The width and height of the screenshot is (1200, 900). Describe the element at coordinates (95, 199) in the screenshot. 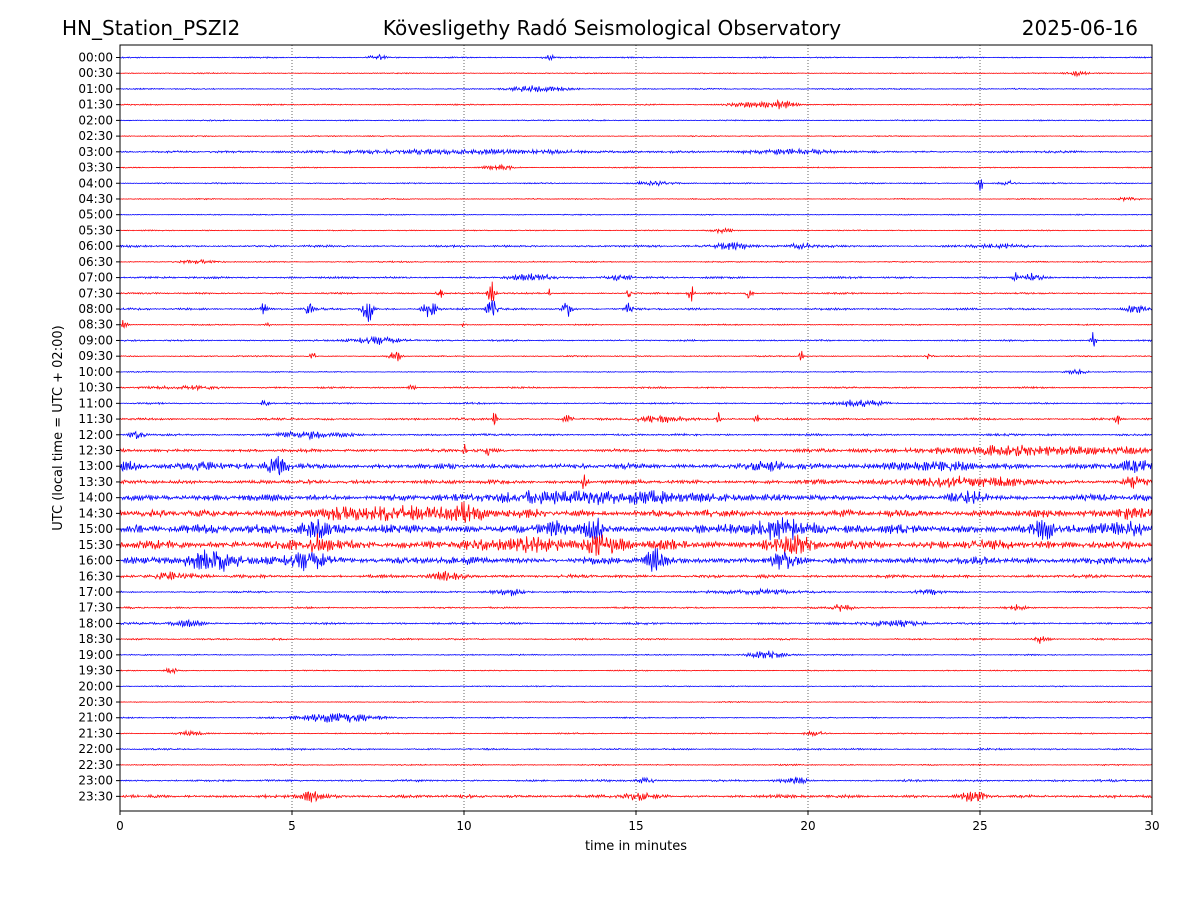

I see `y-tick-label: 04:30` at that location.